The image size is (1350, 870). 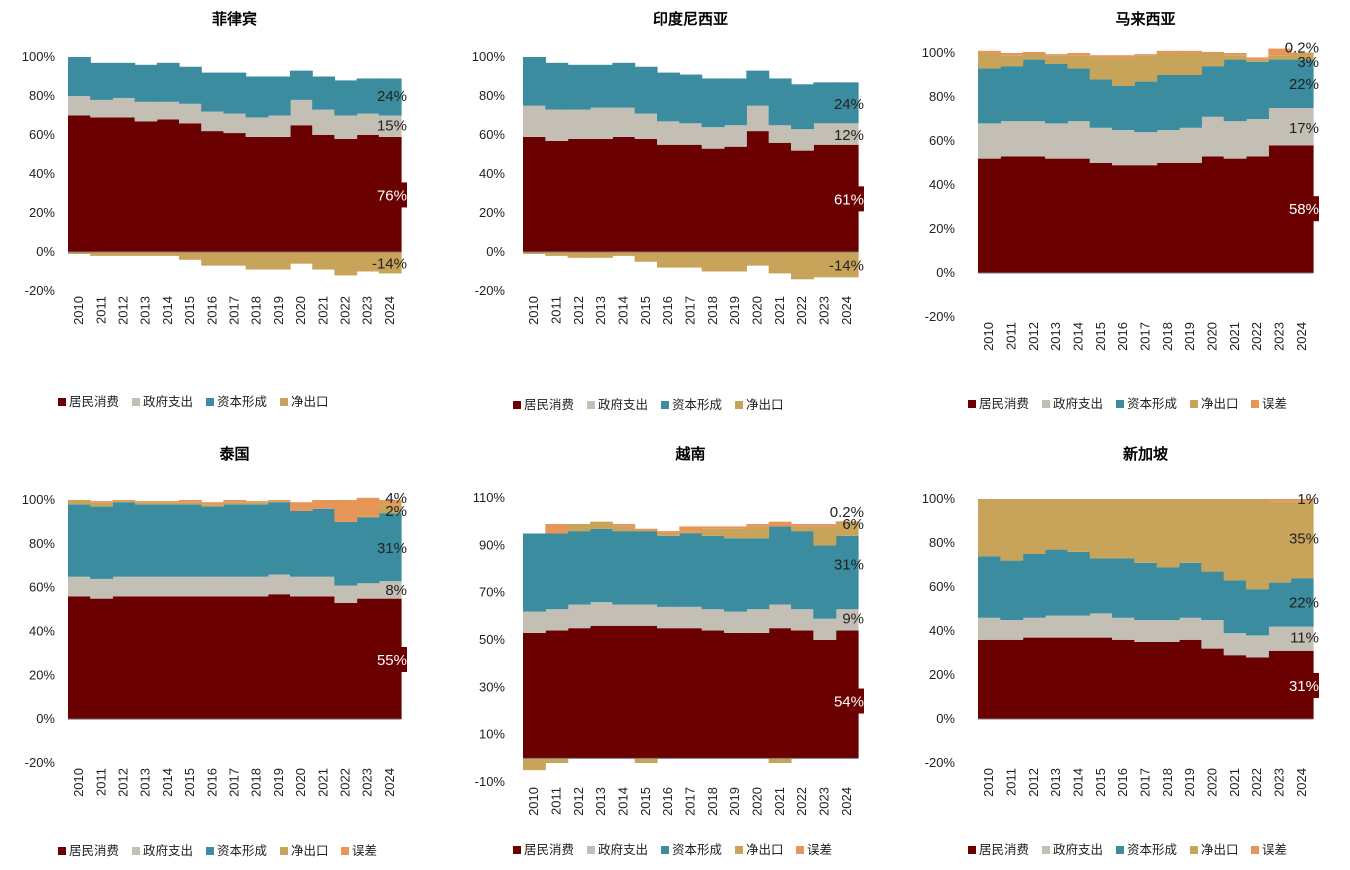 I want to click on value-label: 35%, so click(x=1304, y=539).